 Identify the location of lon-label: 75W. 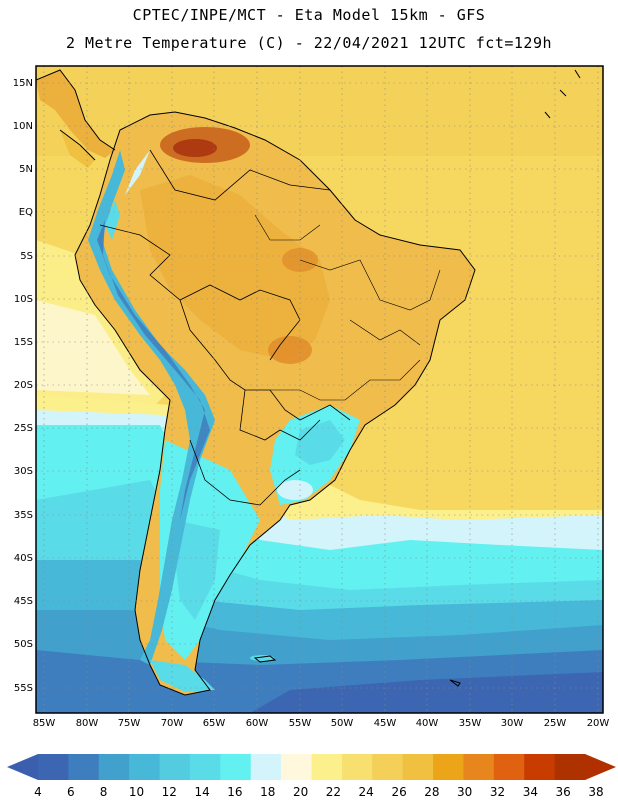
(129, 723).